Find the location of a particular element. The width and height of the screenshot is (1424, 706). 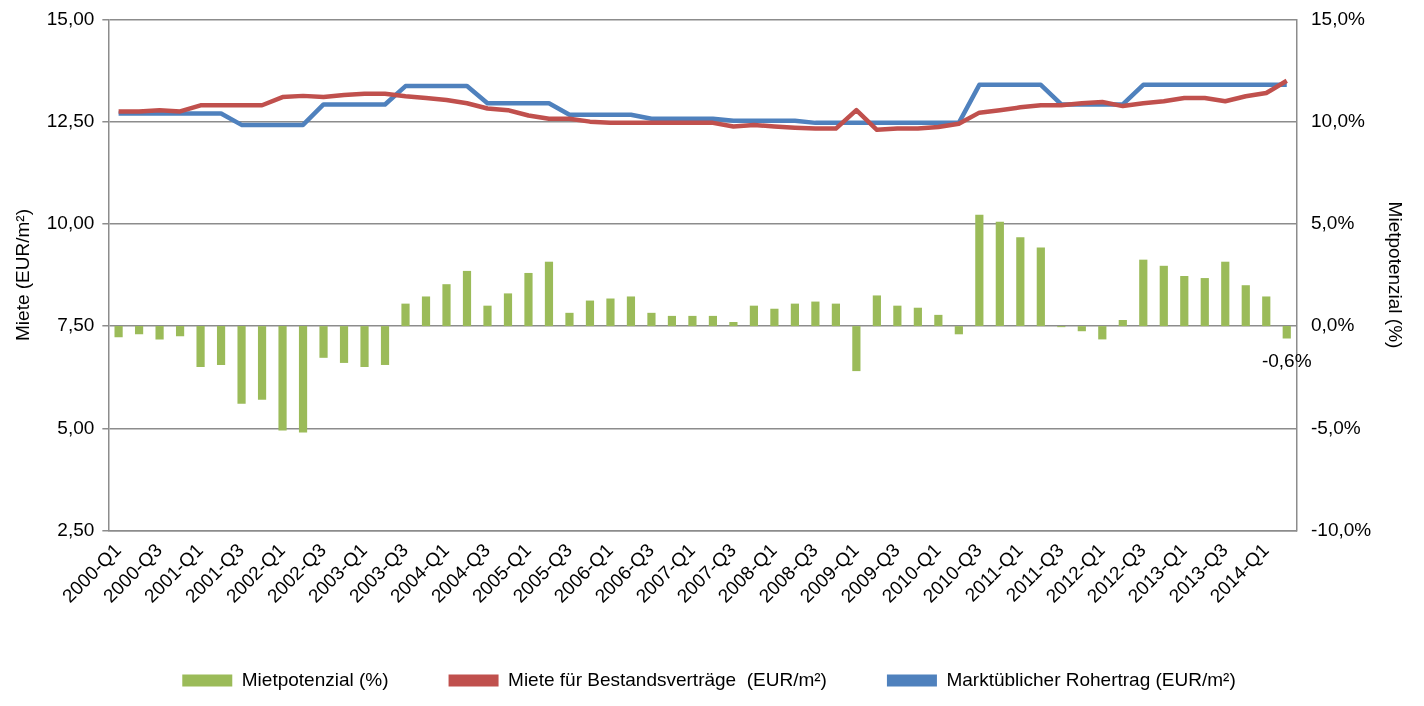

y2-tick-label: 15,0% is located at coordinates (1338, 18).